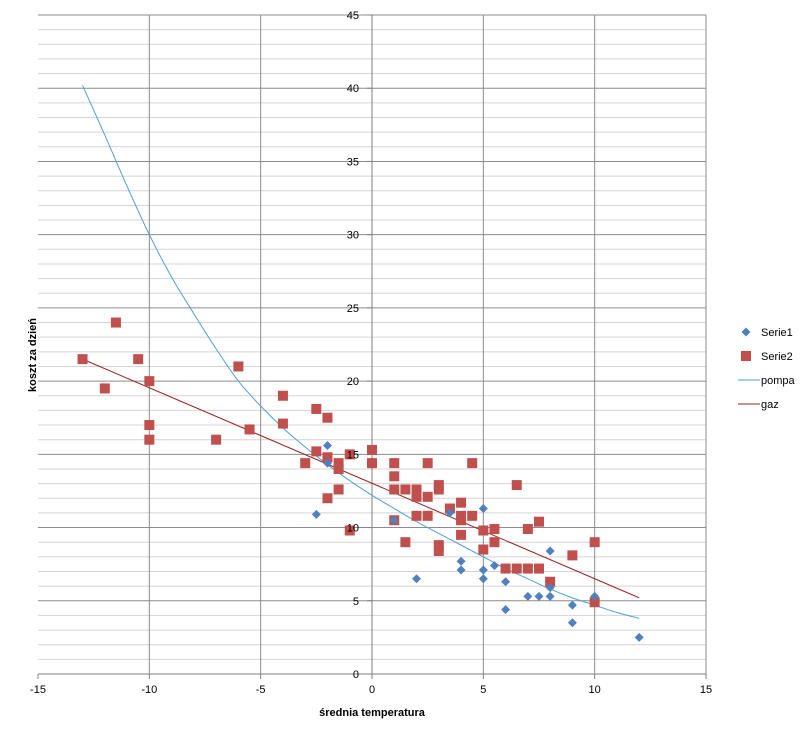 This screenshot has height=735, width=809. What do you see at coordinates (746, 356) in the screenshot?
I see `legend-swatch-Serie2` at bounding box center [746, 356].